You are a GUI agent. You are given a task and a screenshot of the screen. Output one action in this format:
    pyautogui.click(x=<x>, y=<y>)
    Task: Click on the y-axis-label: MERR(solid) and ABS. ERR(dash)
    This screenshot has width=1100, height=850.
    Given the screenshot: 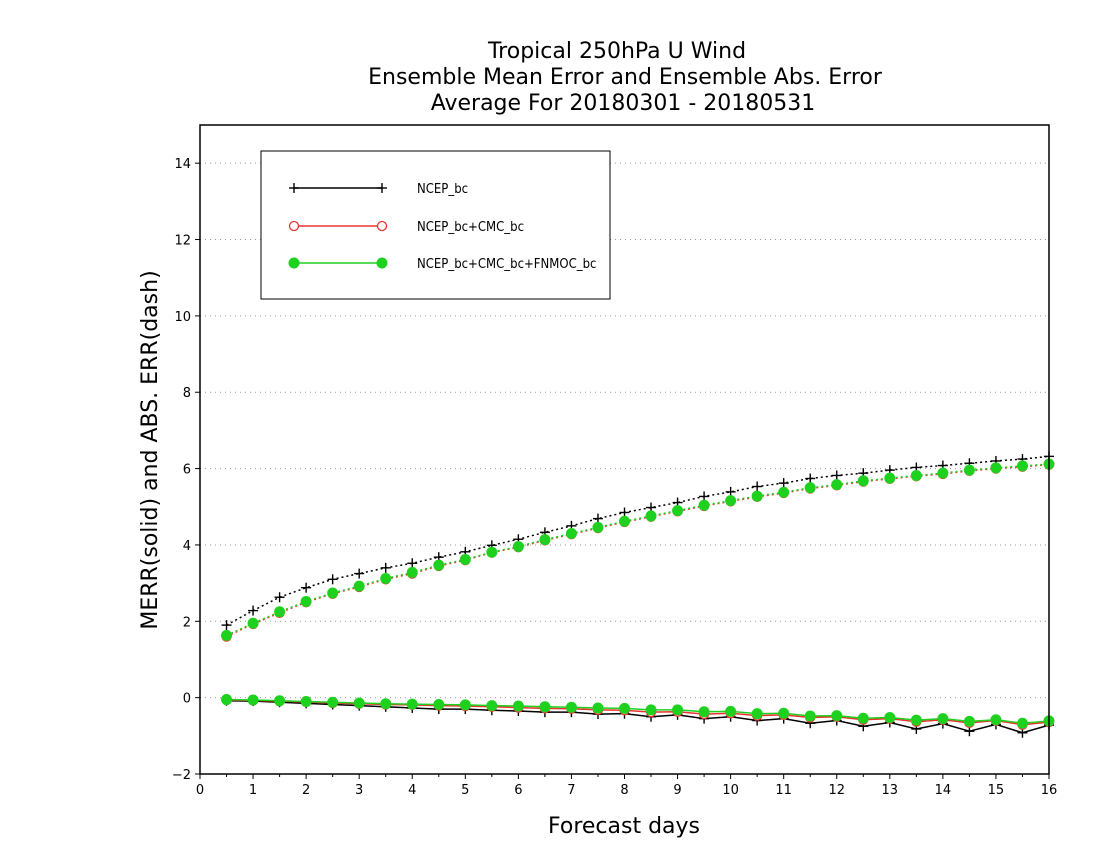 What is the action you would take?
    pyautogui.click(x=150, y=449)
    